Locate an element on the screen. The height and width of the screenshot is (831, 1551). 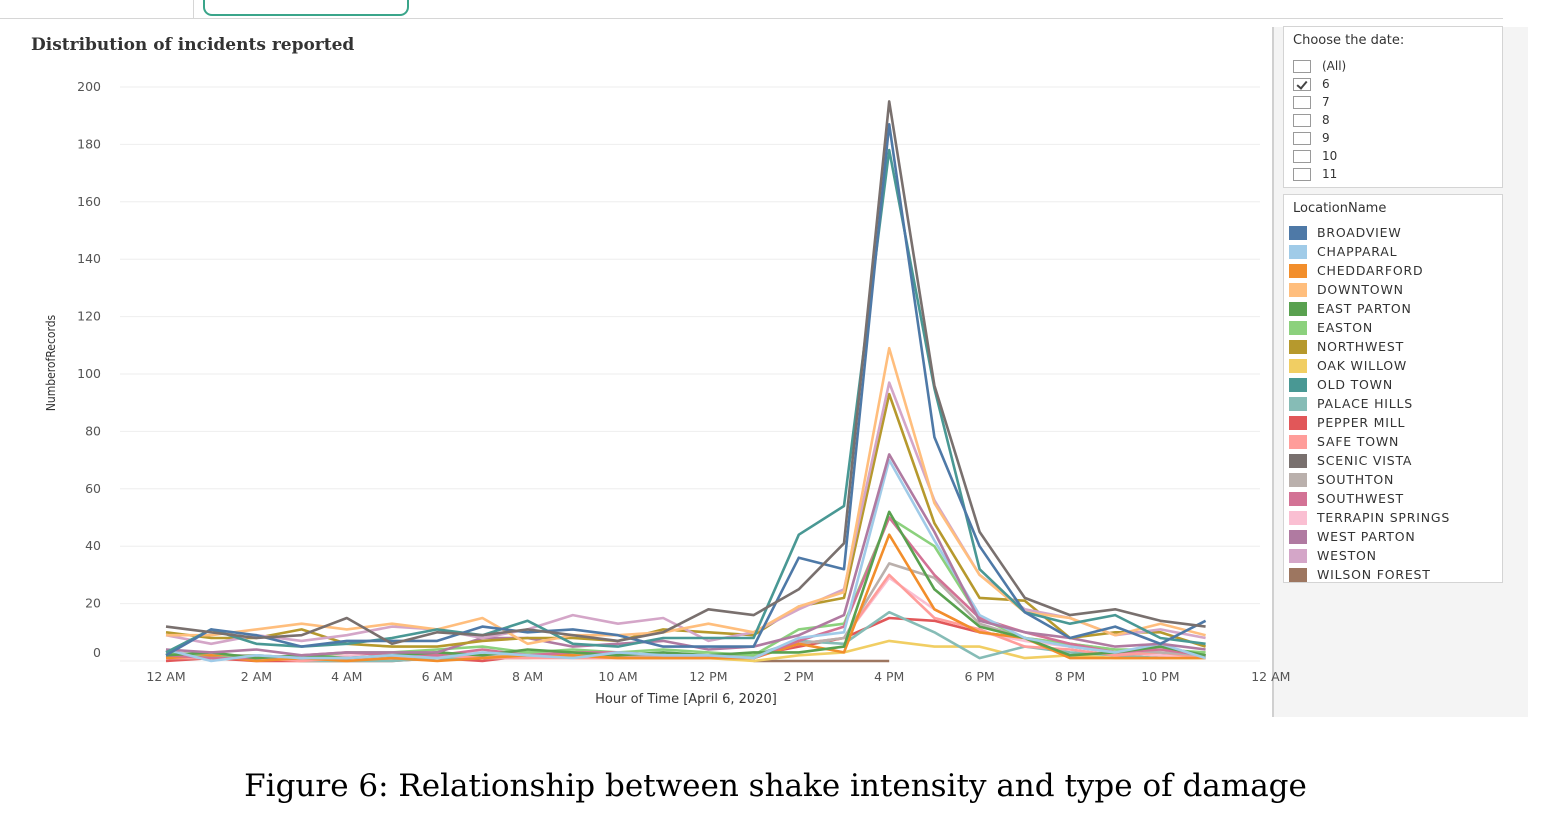
legend-item: SAFE TOWN is located at coordinates (1344, 441).